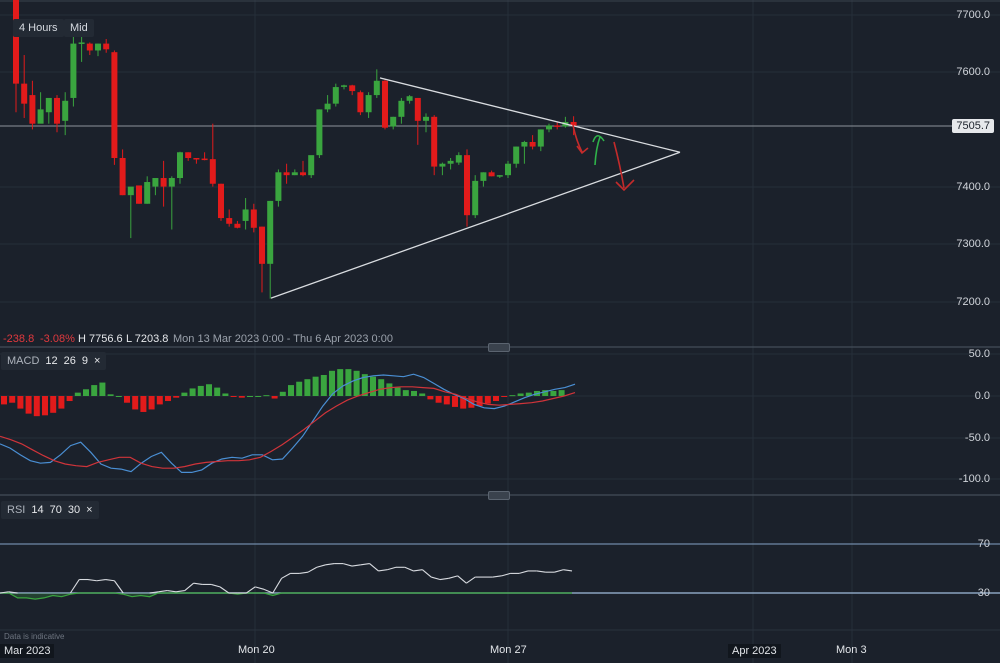 This screenshot has height=663, width=1000. I want to click on rsi-upper: 70, so click(55, 510).